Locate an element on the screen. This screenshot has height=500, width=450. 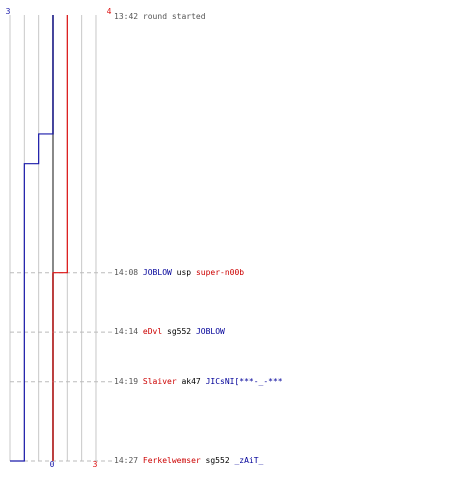
event-victim: JICsNI[***-_-*** is located at coordinates (244, 381).